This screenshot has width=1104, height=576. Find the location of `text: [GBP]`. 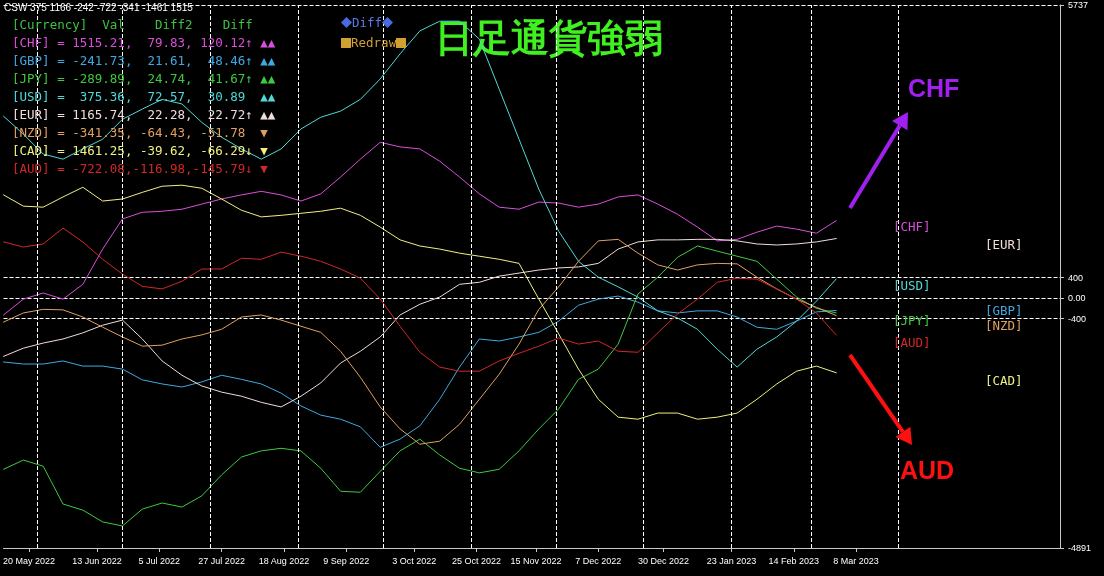

text: [GBP] is located at coordinates (1004, 310).